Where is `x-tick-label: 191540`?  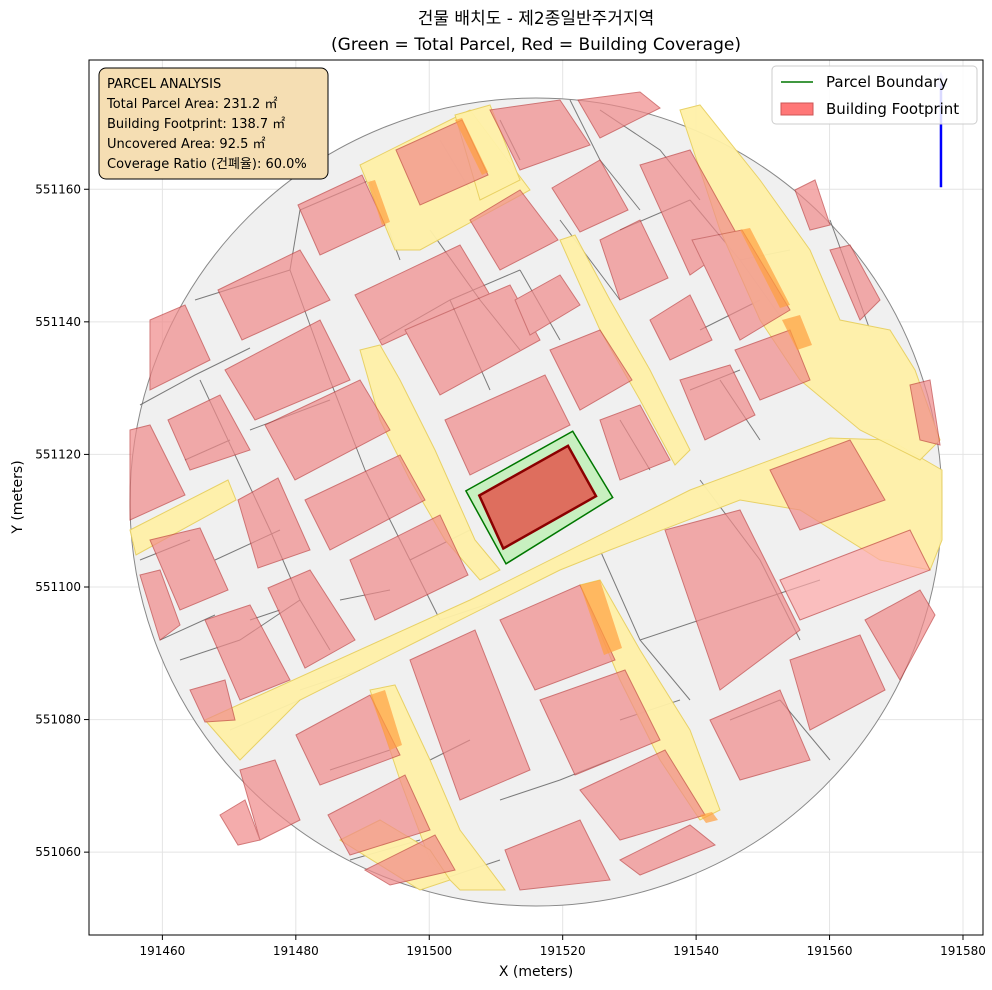
x-tick-label: 191540 is located at coordinates (696, 951).